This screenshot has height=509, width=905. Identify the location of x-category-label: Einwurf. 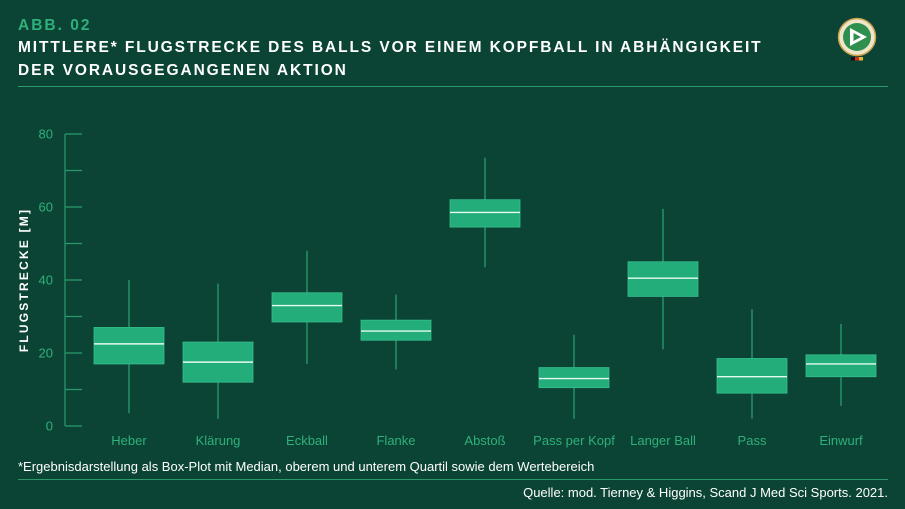
(841, 440).